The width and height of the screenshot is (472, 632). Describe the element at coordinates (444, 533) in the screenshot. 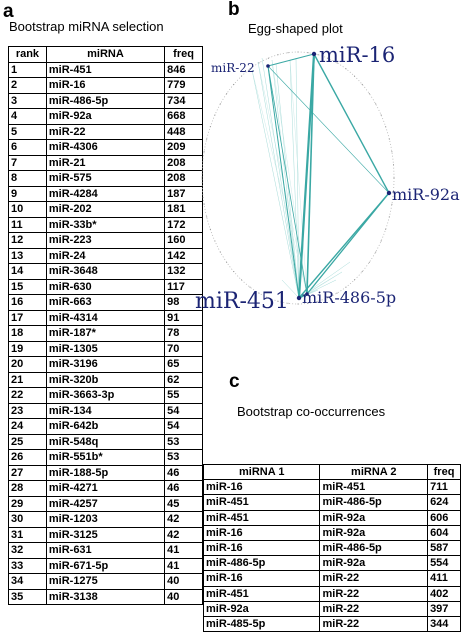

I see `table-cell: 604` at that location.